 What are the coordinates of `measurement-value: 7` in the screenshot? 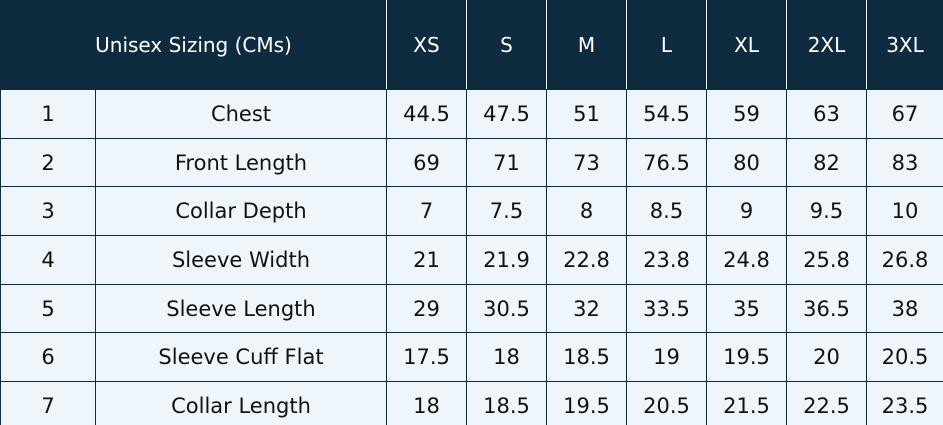 It's located at (426, 211).